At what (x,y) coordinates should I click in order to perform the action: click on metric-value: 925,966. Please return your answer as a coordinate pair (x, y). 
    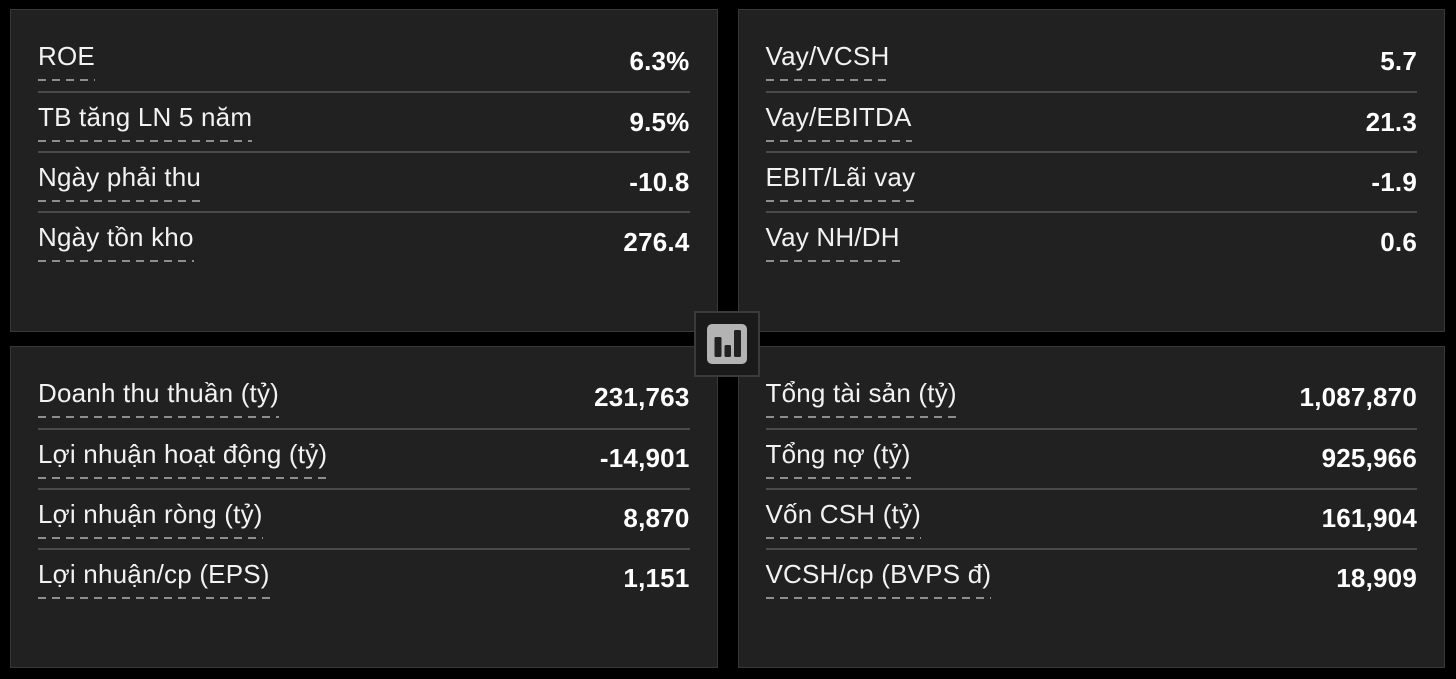
    Looking at the image, I should click on (1369, 458).